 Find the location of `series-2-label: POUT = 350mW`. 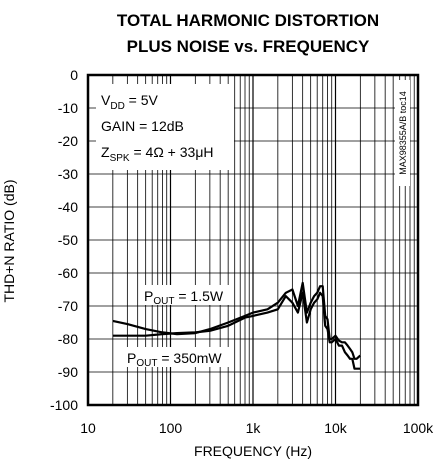

series-2-label: POUT = 350mW is located at coordinates (174, 359).